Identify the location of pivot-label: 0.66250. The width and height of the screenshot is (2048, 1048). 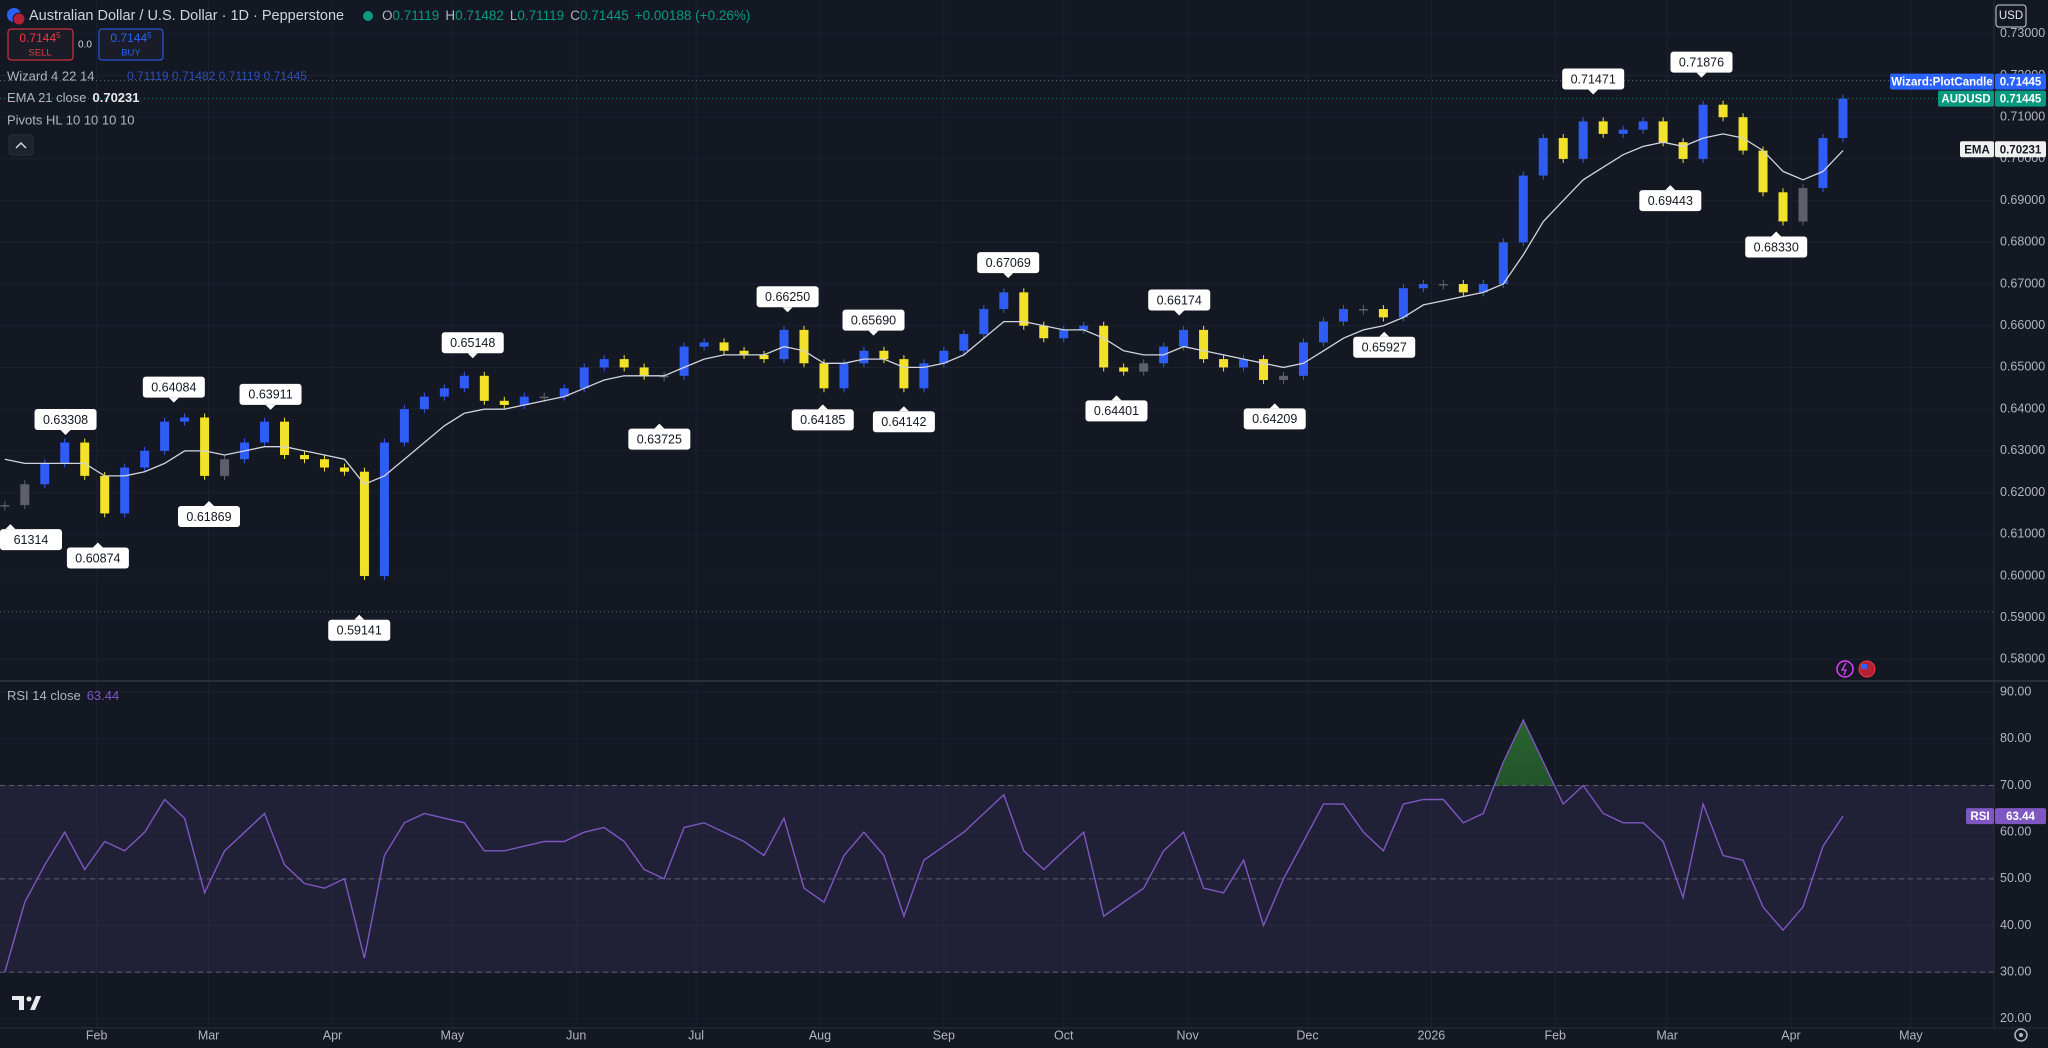
(787, 299).